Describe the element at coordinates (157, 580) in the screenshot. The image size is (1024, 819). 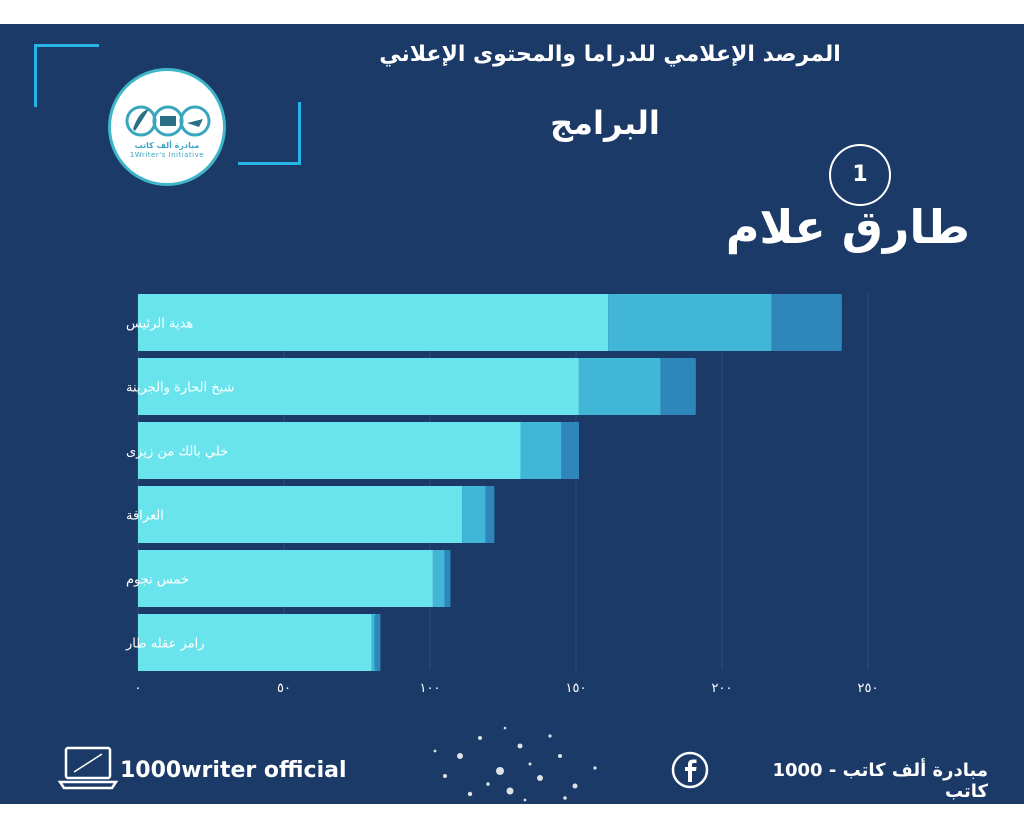
I see `category-label: خمس نجوم` at that location.